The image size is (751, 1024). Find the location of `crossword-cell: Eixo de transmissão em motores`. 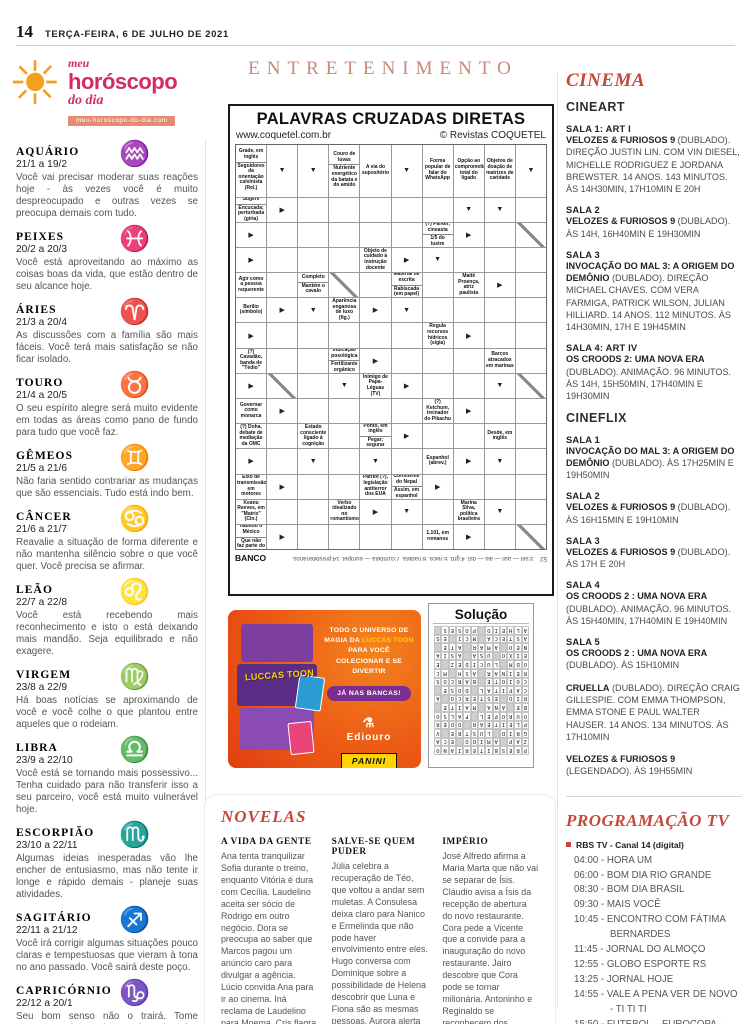

crossword-cell: Eixo de transmissão em motores is located at coordinates (251, 486).